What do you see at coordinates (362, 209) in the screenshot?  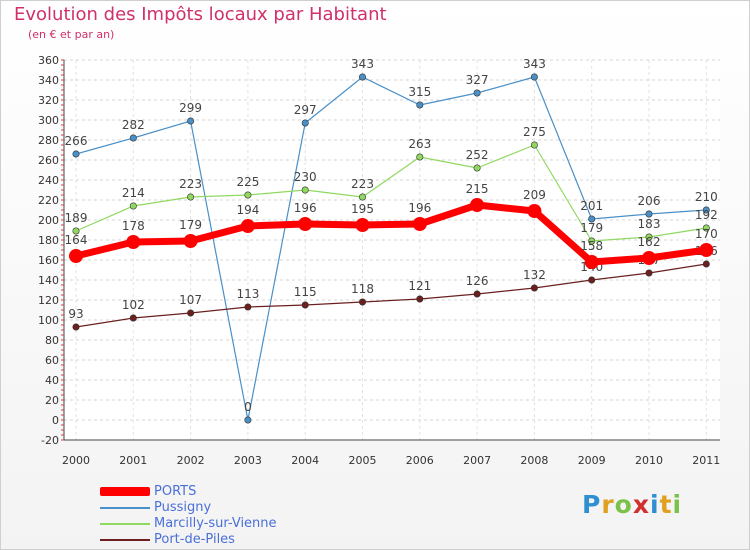 I see `data-label: 195` at bounding box center [362, 209].